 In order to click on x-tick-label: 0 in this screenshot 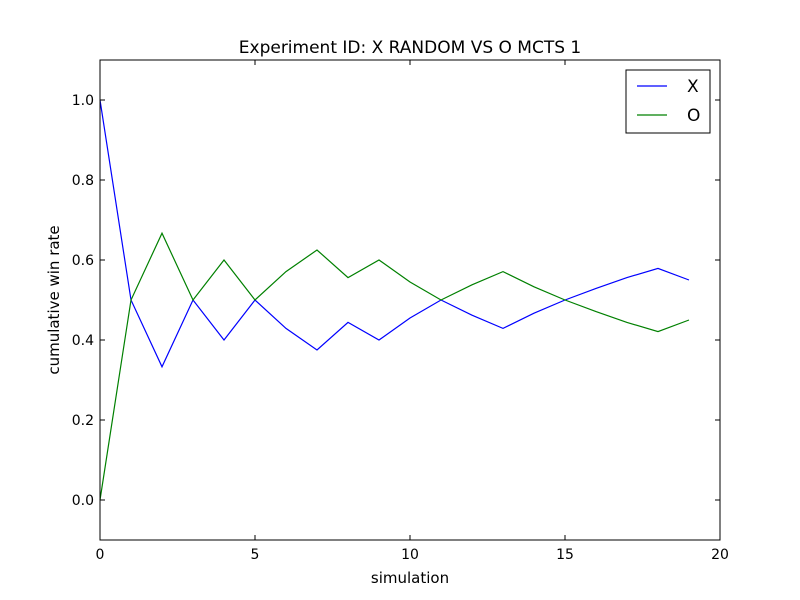, I will do `click(100, 555)`.